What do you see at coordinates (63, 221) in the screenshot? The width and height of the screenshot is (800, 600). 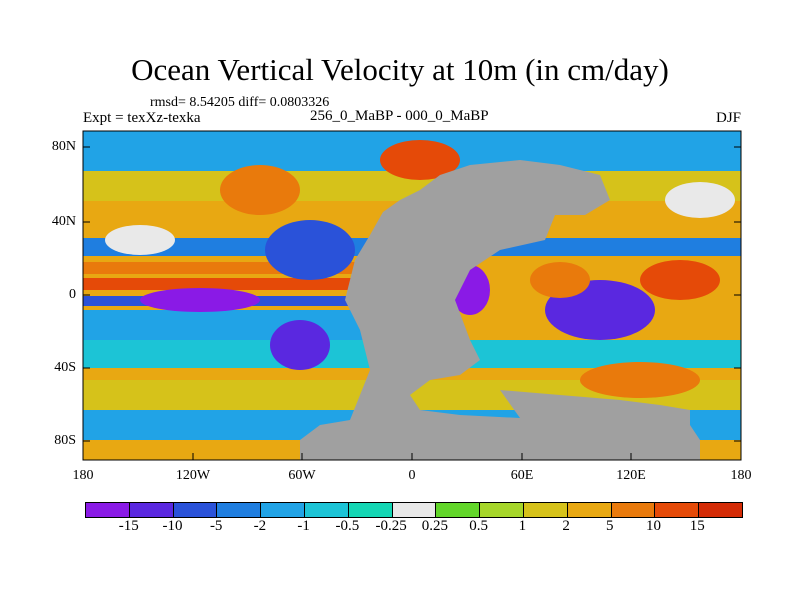 I see `y-tick-label: 40N` at bounding box center [63, 221].